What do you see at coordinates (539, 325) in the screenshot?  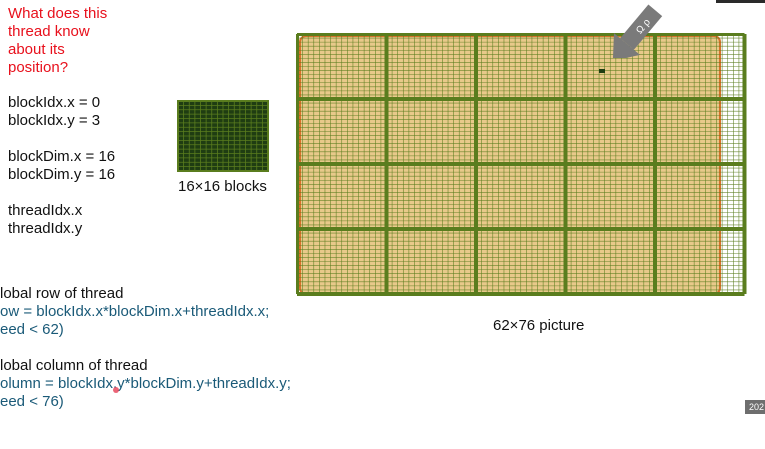 I see `picture-size-label: 62×76 picture` at bounding box center [539, 325].